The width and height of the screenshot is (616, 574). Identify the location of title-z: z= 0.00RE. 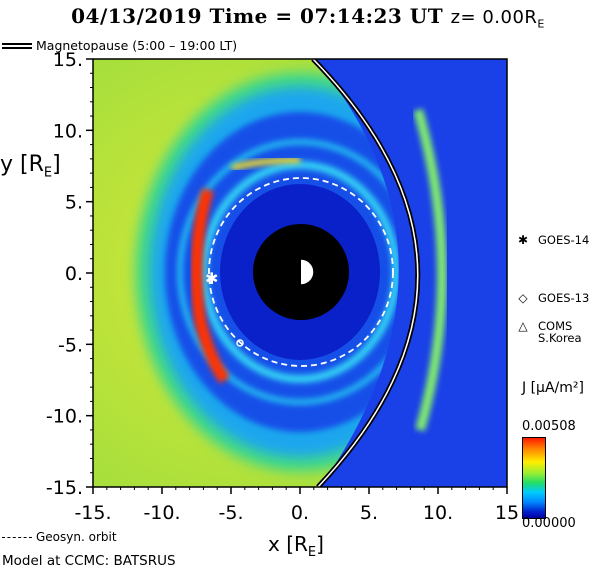
(497, 19).